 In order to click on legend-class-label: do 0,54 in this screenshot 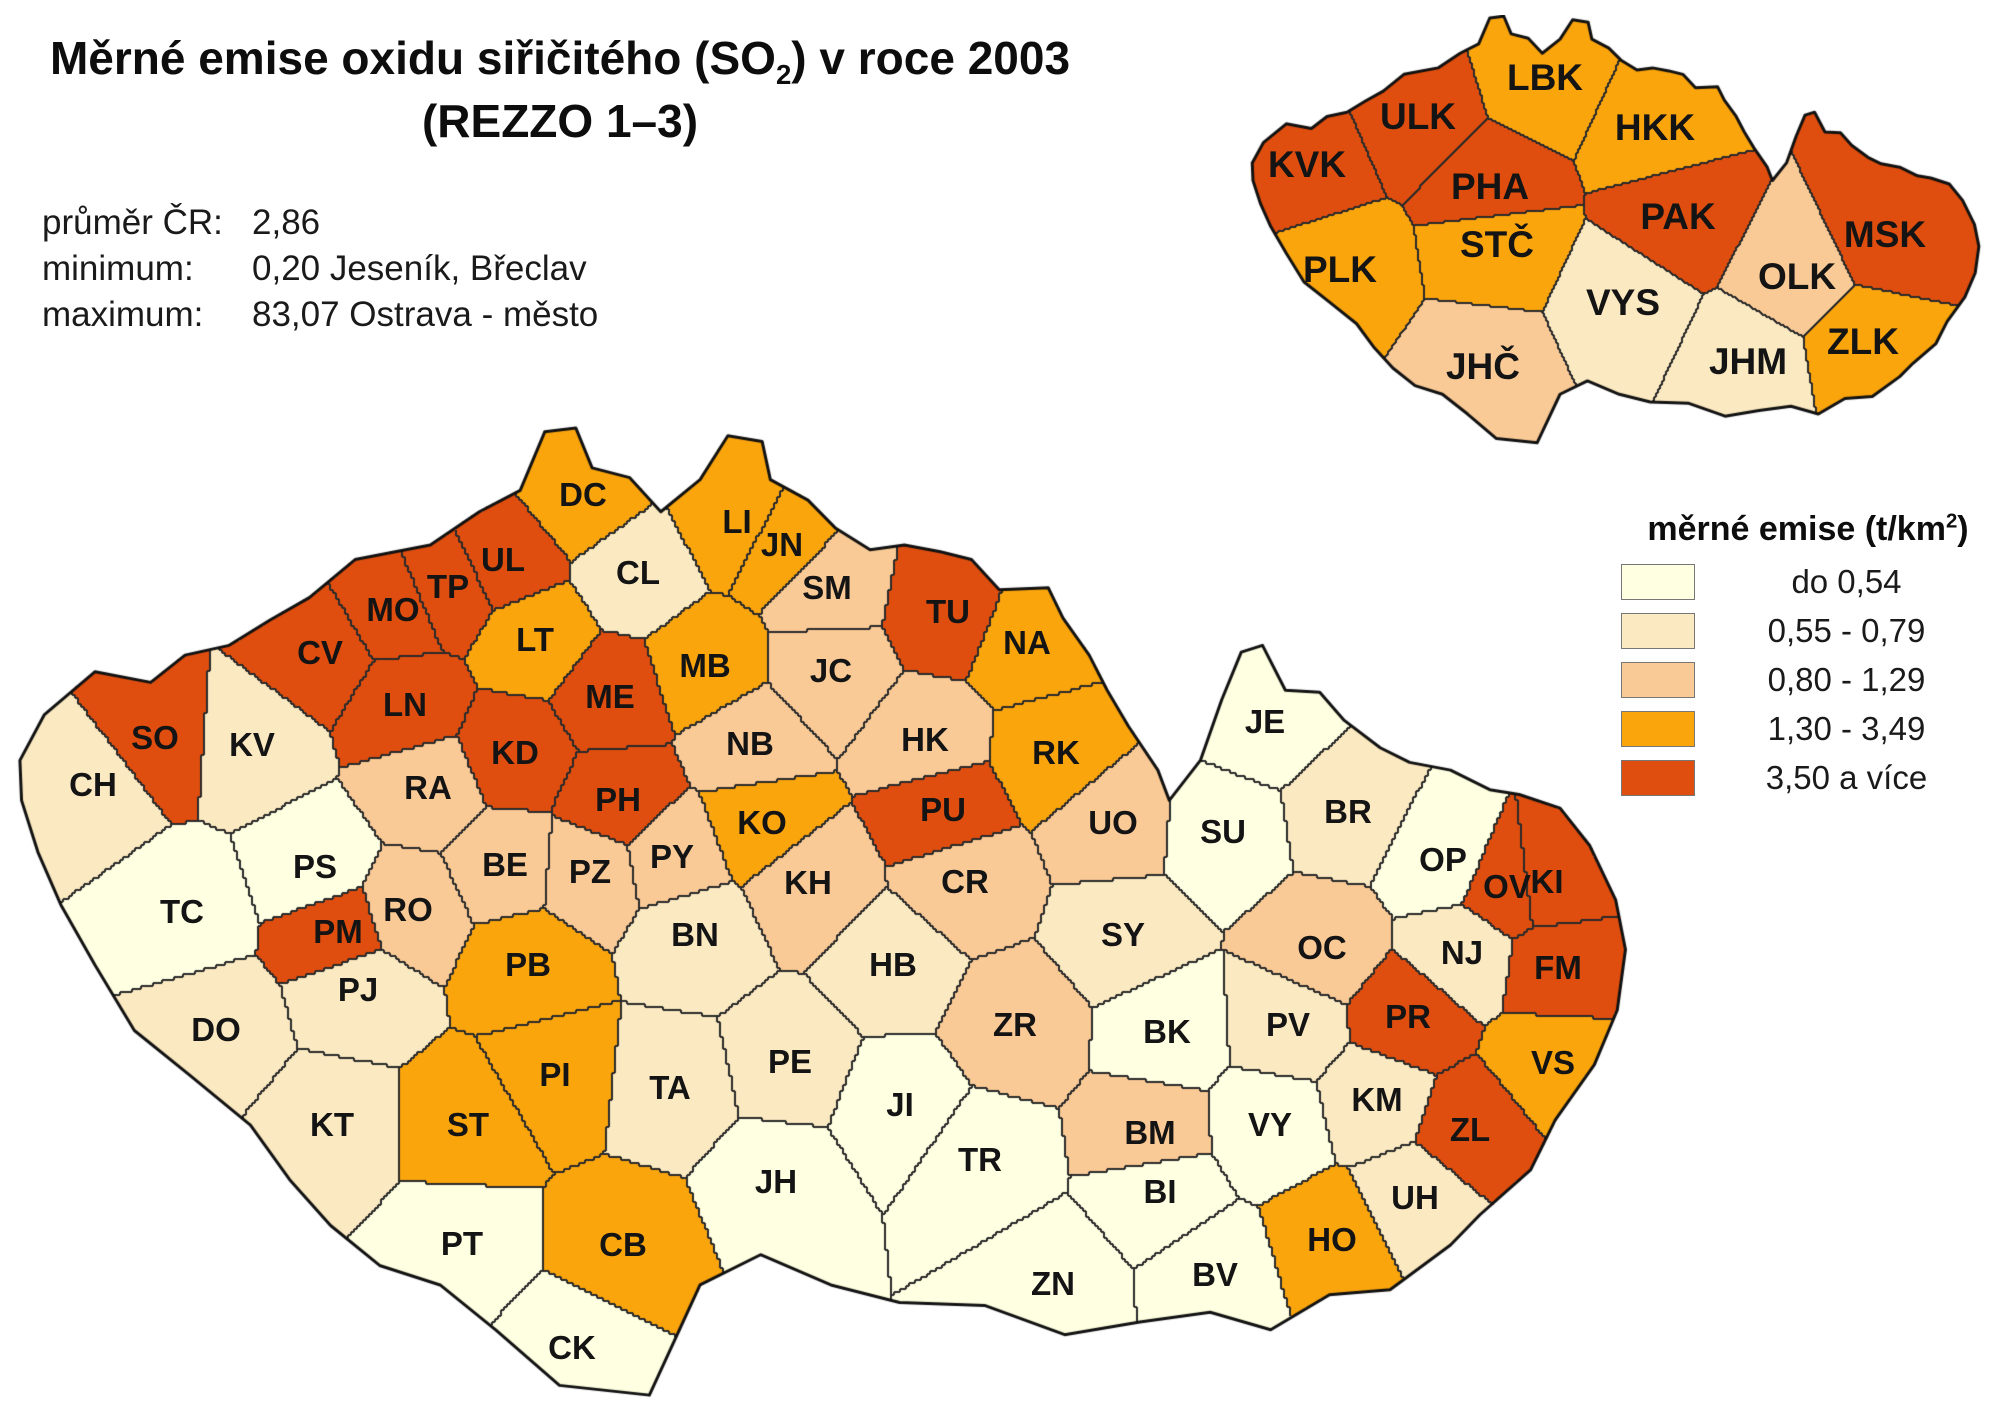, I will do `click(1846, 581)`.